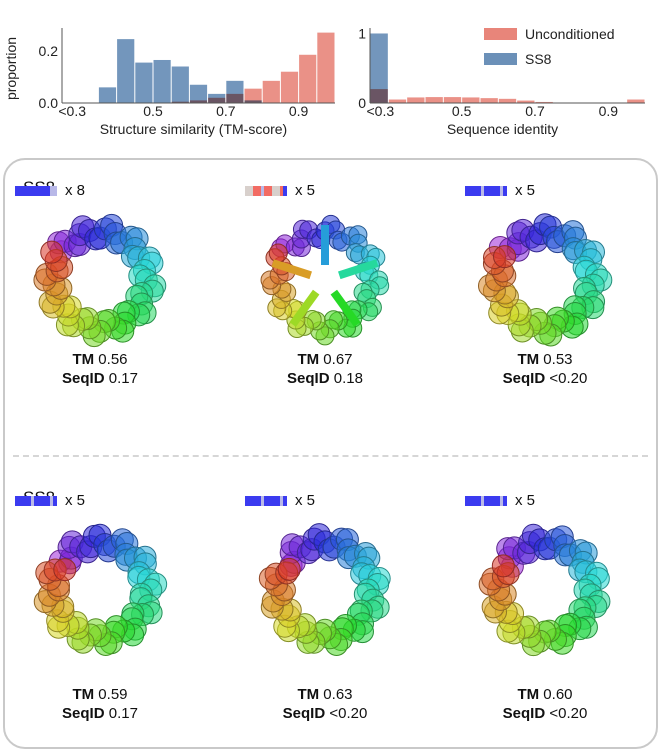 The height and width of the screenshot is (754, 664). What do you see at coordinates (336, 694) in the screenshot?
I see `tm-value: 0.63` at bounding box center [336, 694].